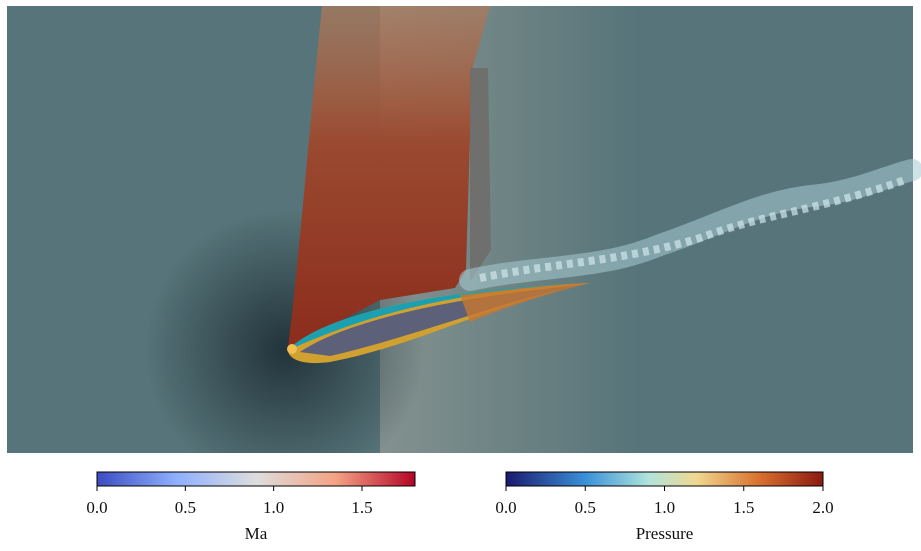 Image resolution: width=921 pixels, height=551 pixels. What do you see at coordinates (460, 479) in the screenshot?
I see `colorbars` at bounding box center [460, 479].